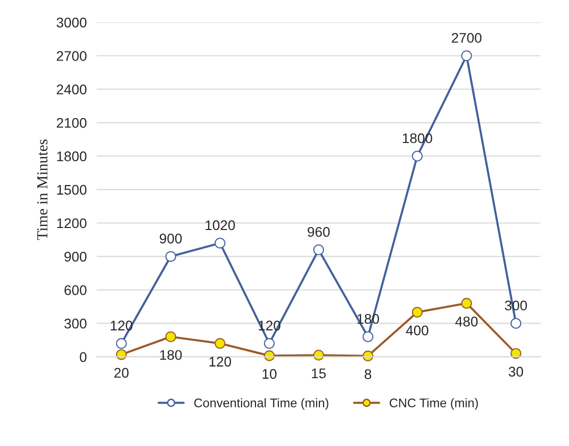 Image resolution: width=569 pixels, height=446 pixels. Describe the element at coordinates (171, 355) in the screenshot. I see `data-label: 180` at that location.